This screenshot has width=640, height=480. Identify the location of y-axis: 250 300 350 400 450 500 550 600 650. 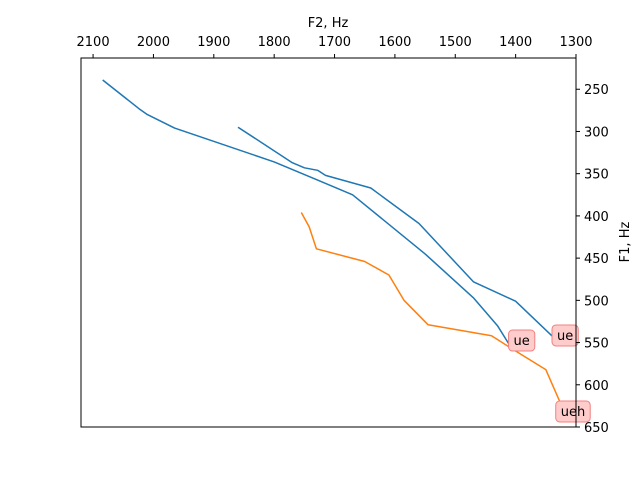
(592, 259).